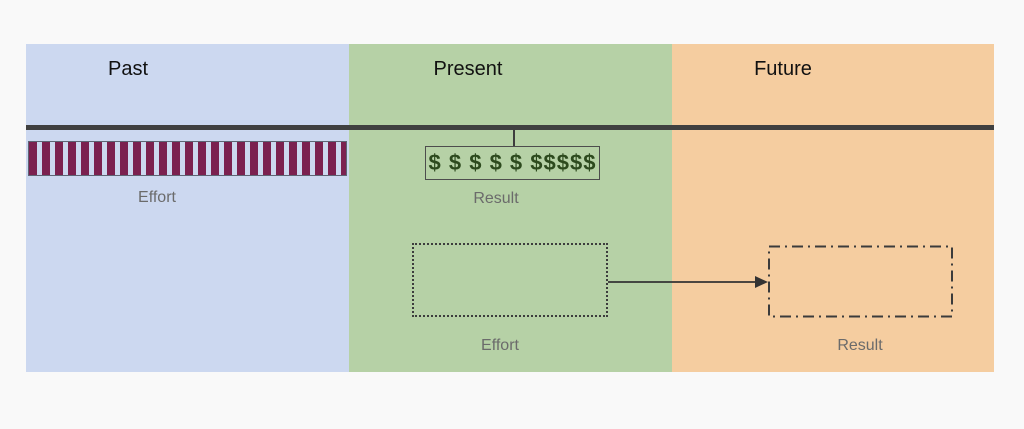 The image size is (1024, 429). What do you see at coordinates (860, 345) in the screenshot?
I see `result-label-future: Result` at bounding box center [860, 345].